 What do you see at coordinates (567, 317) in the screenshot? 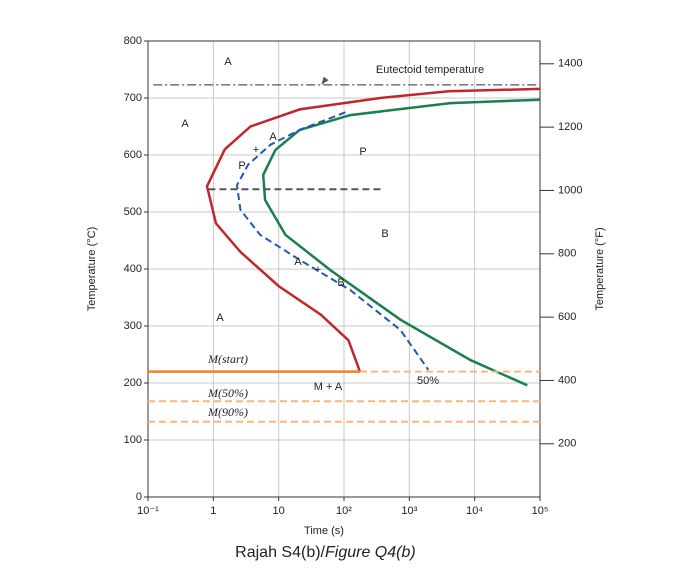
I see `y2-tick-label: 600` at bounding box center [567, 317].